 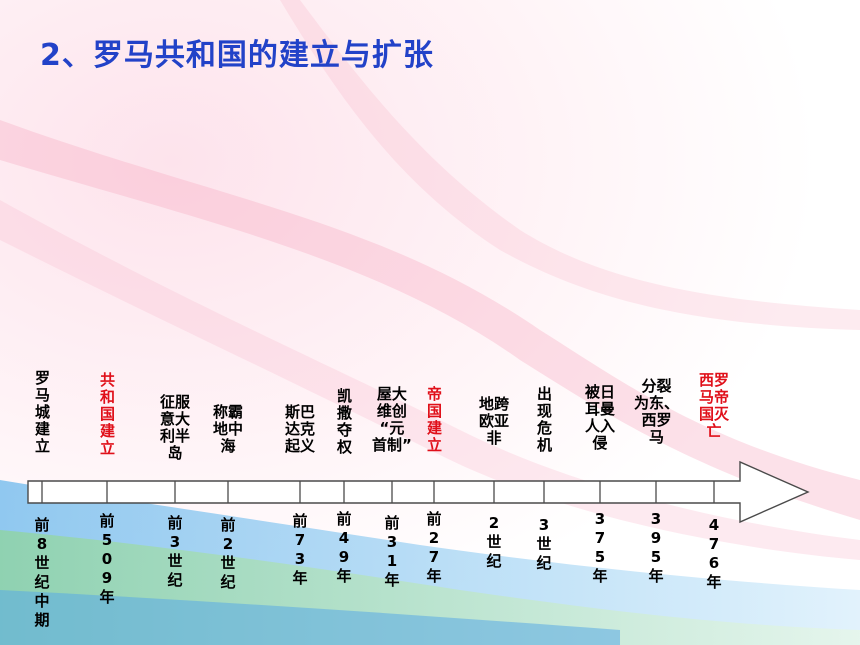 I want to click on event-label-line: 地中, so click(x=228, y=429).